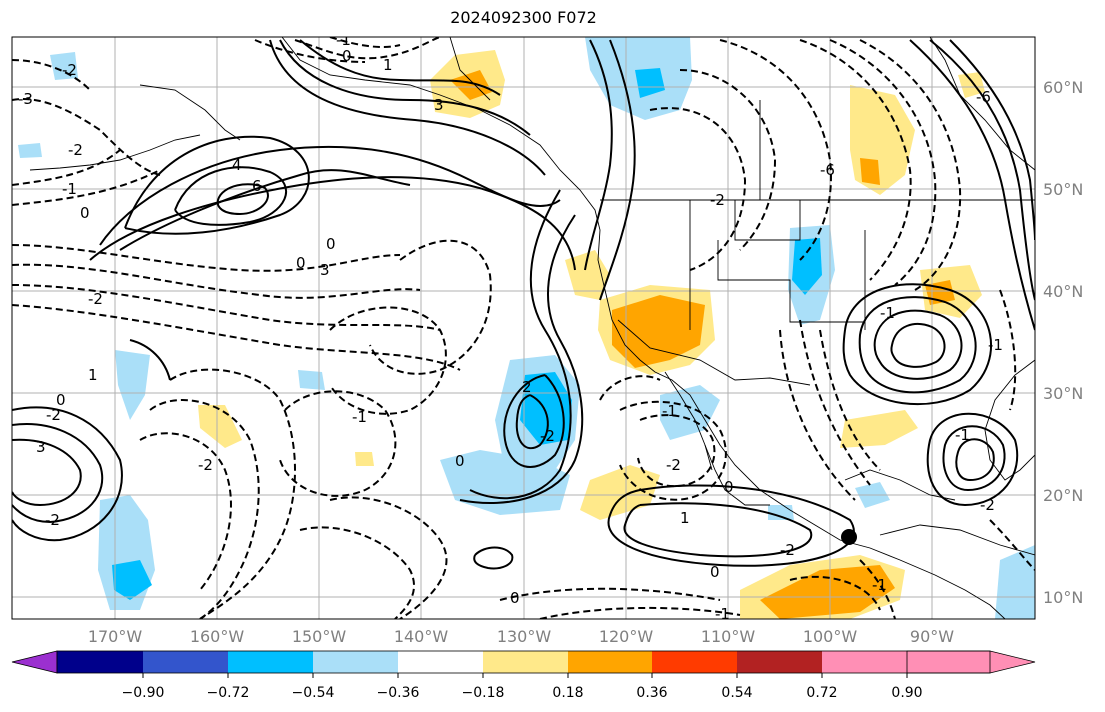 Image resolution: width=1105 pixels, height=712 pixels. What do you see at coordinates (34, 662) in the screenshot?
I see `colorbar-extend-left` at bounding box center [34, 662].